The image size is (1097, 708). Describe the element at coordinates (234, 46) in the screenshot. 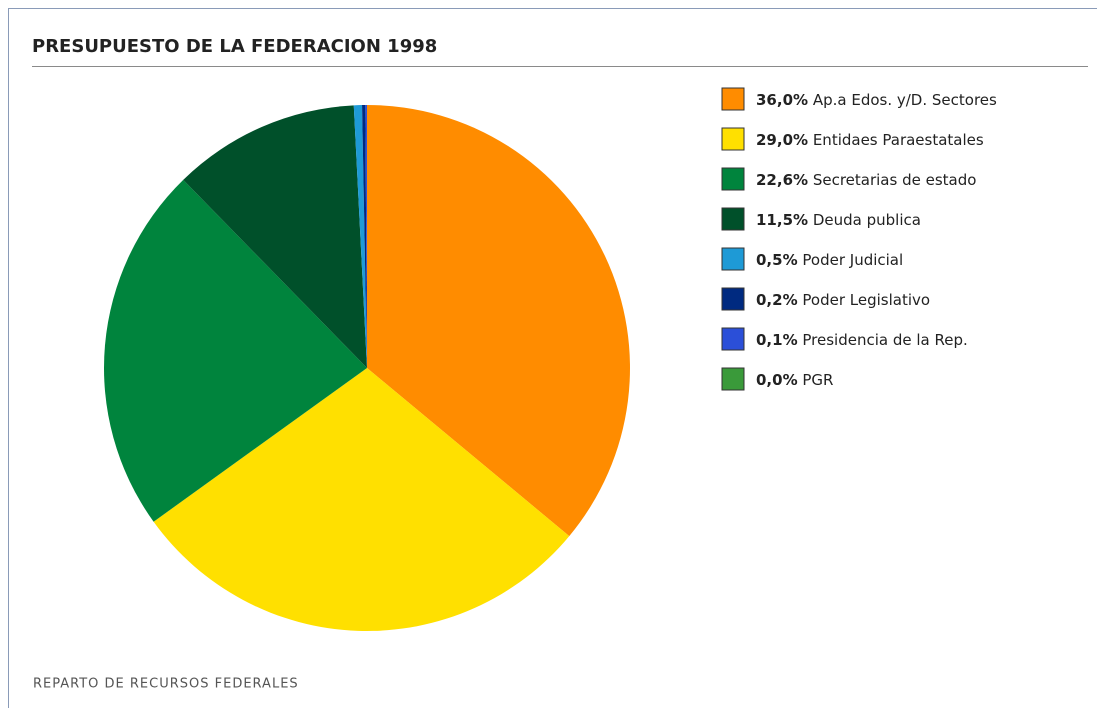

I see `chart-title: PRESUPUESTO DE LA FEDERACION 1998` at that location.